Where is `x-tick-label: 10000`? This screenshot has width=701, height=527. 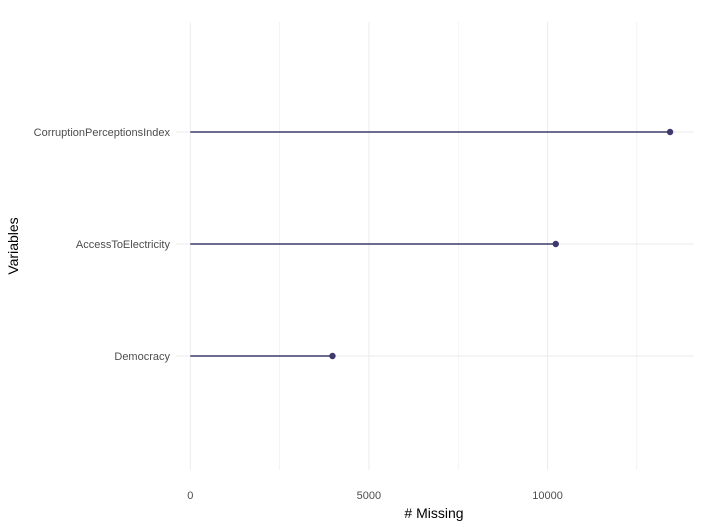
x-tick-label: 10000 is located at coordinates (547, 496).